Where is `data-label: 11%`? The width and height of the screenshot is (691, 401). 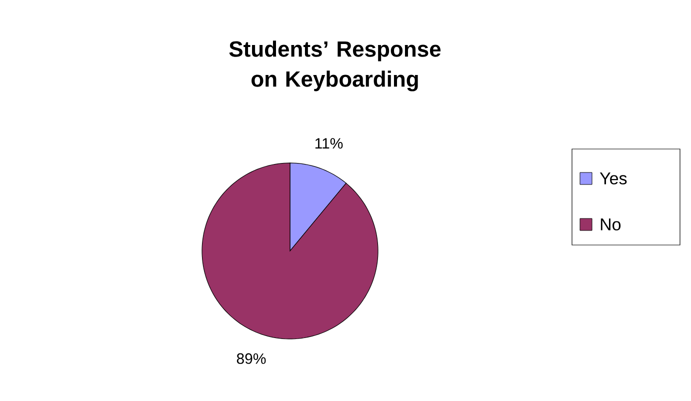 data-label: 11% is located at coordinates (329, 143).